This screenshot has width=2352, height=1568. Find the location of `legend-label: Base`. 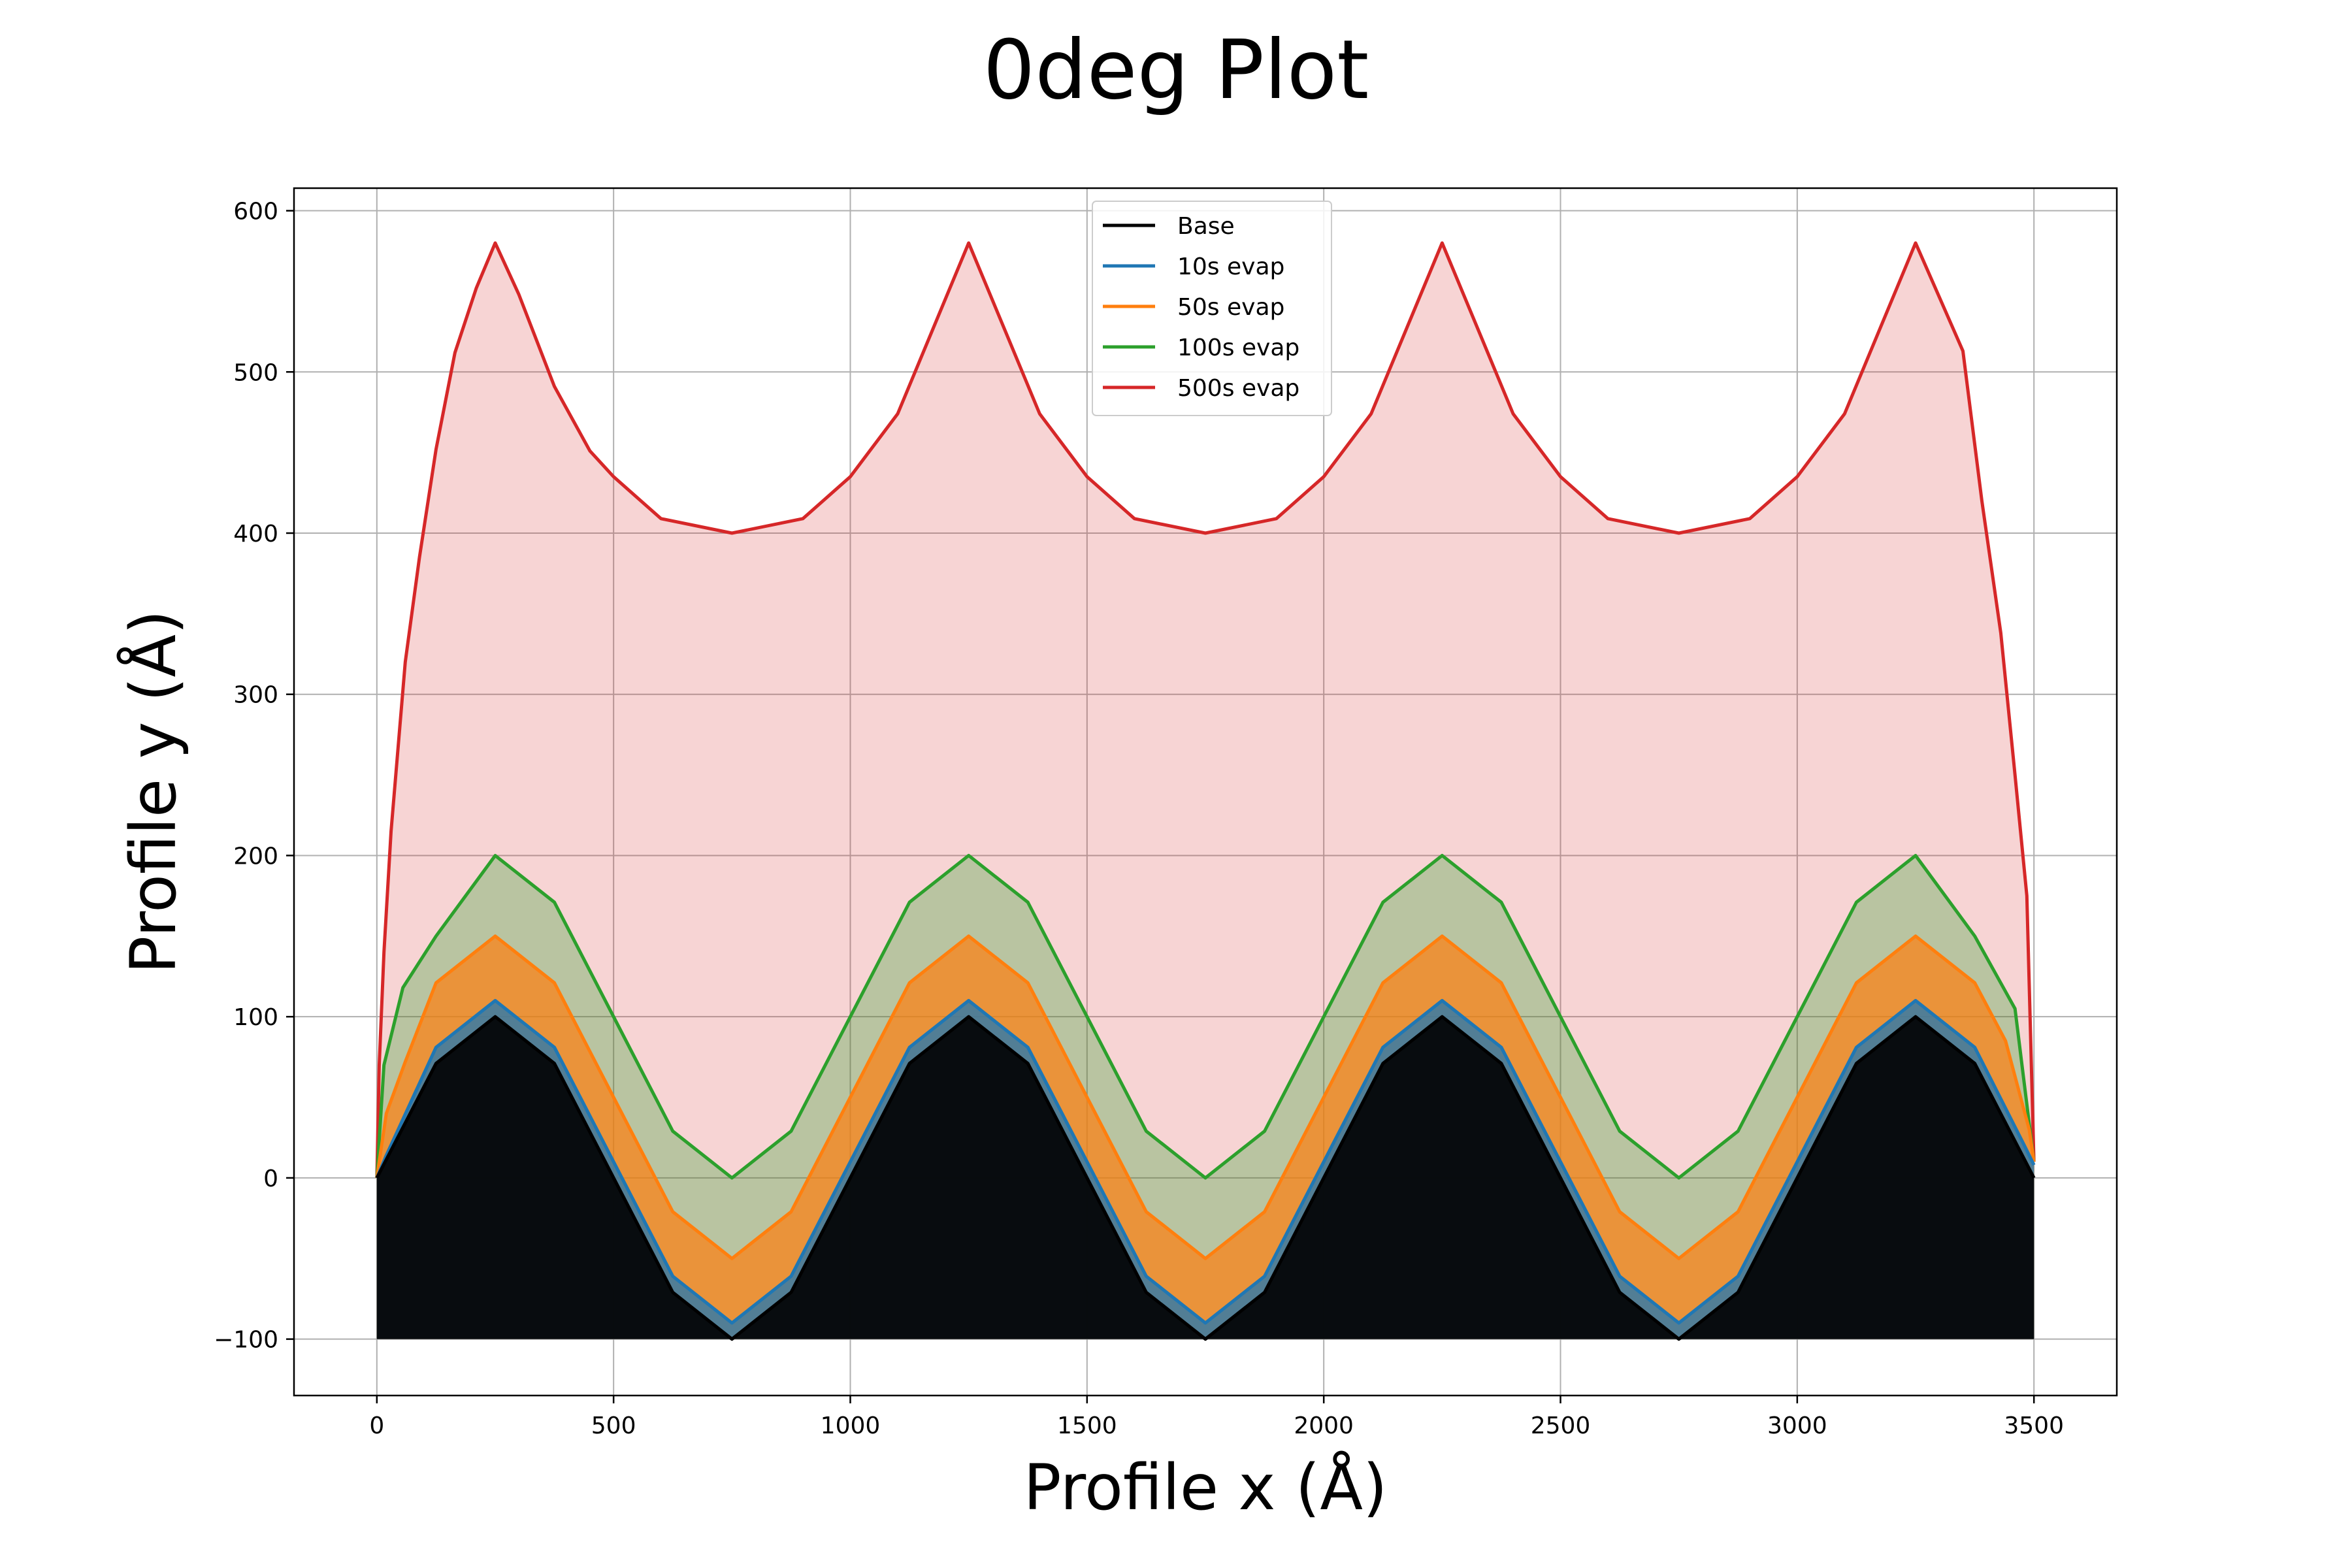

legend-label: Base is located at coordinates (1206, 226).